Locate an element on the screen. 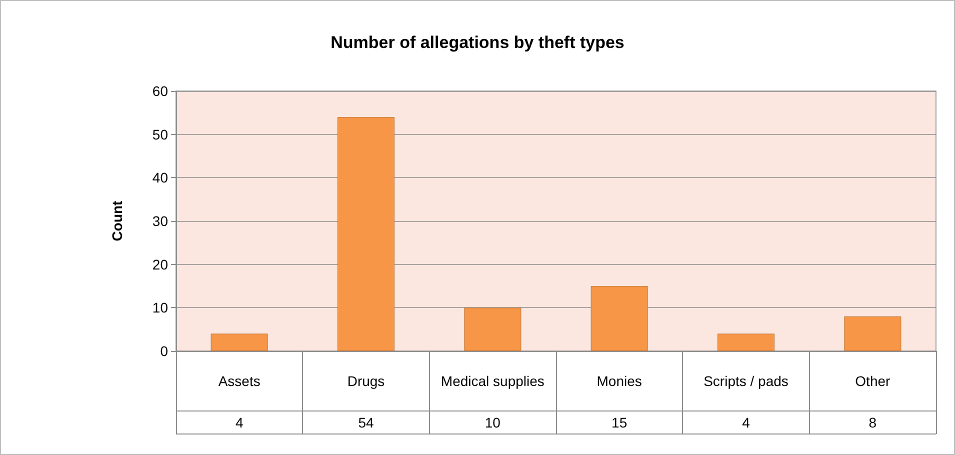  y-axis-title: Count is located at coordinates (117, 221).